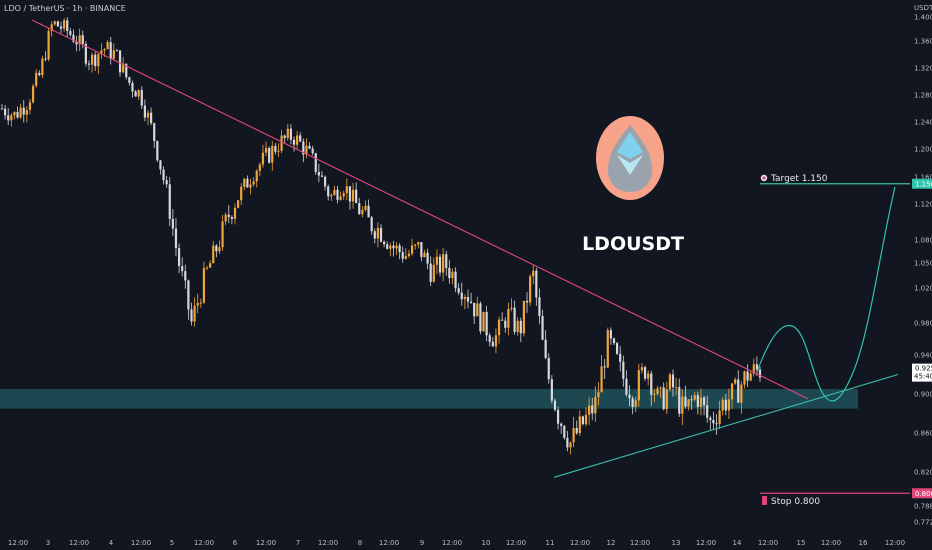 The height and width of the screenshot is (550, 932). I want to click on x-tick-label: 12:00, so click(831, 543).